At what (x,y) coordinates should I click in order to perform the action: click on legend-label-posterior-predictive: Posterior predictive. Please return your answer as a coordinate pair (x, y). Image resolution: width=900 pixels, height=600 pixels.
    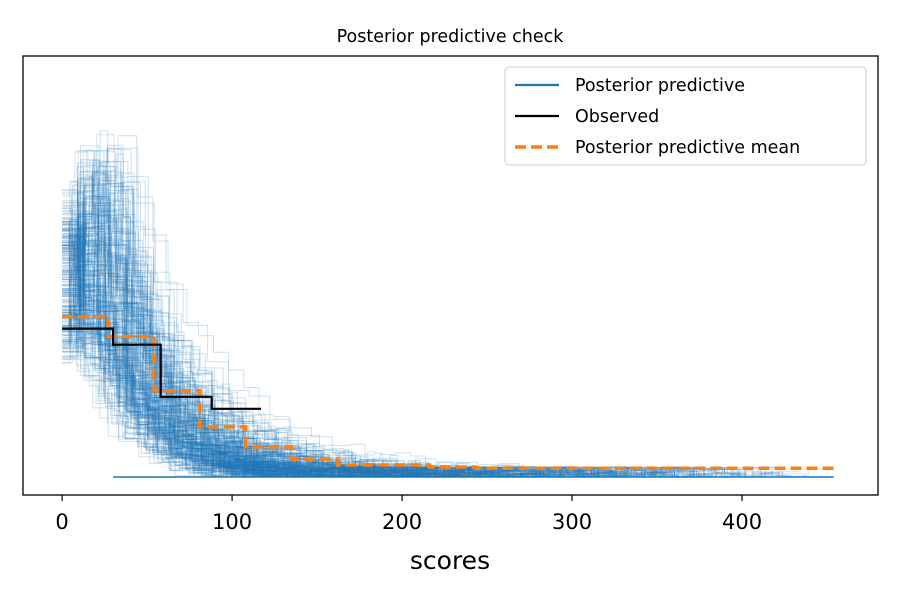
    Looking at the image, I should click on (660, 86).